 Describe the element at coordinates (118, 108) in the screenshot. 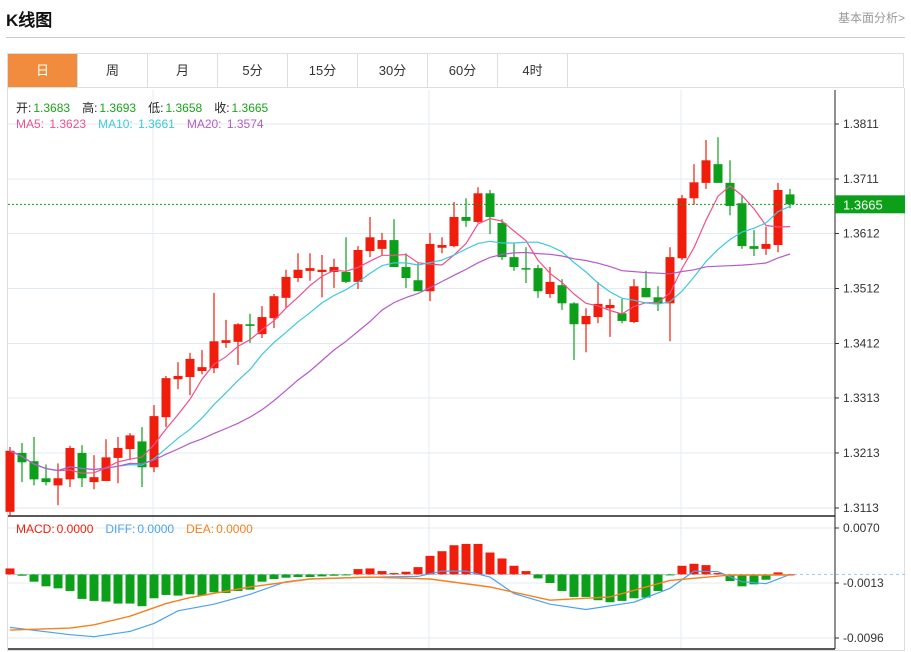

I see `high-value: 1.3693` at that location.